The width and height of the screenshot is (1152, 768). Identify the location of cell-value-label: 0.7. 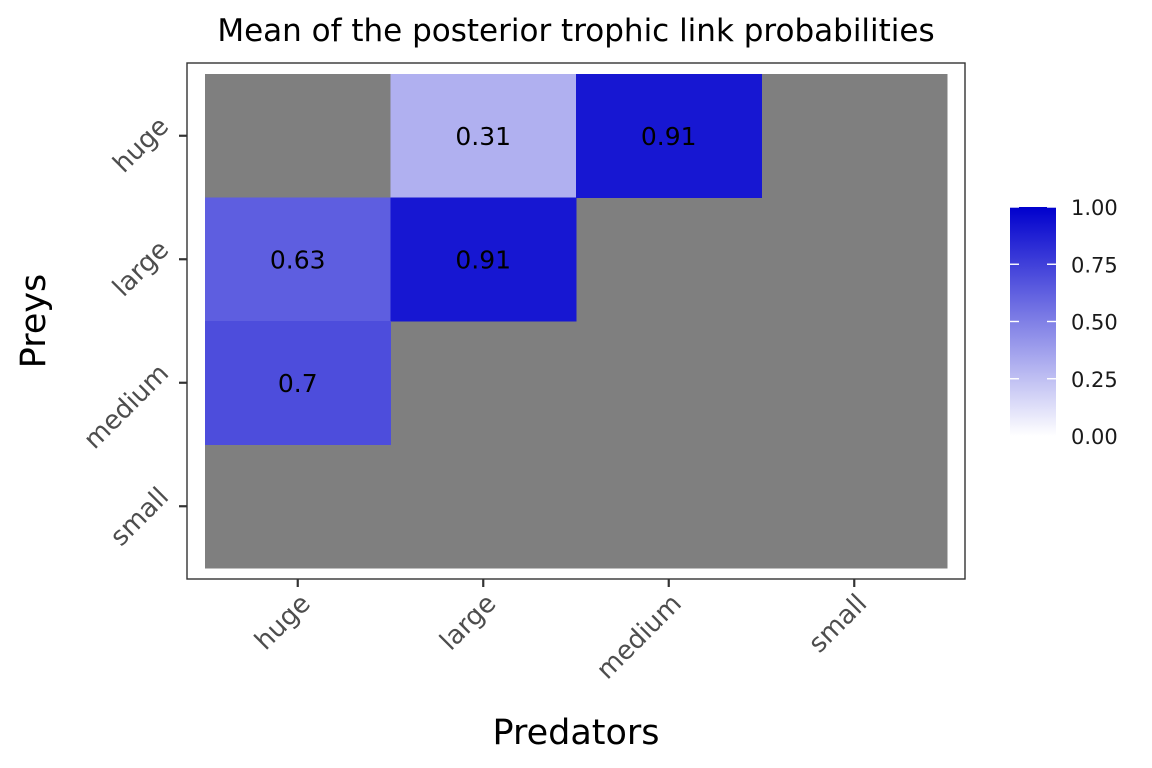
(298, 383).